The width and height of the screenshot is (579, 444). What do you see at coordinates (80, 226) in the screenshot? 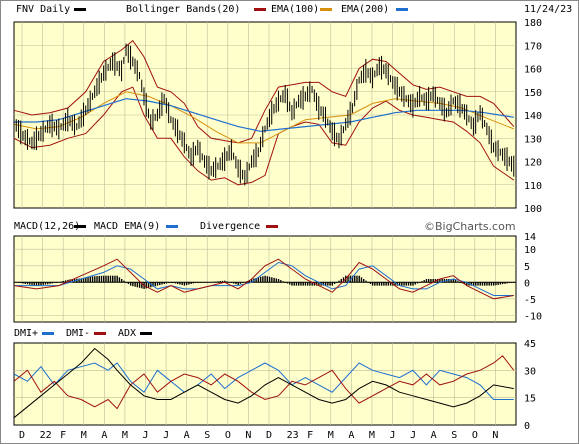
I see `legend-macd-swatch` at bounding box center [80, 226].